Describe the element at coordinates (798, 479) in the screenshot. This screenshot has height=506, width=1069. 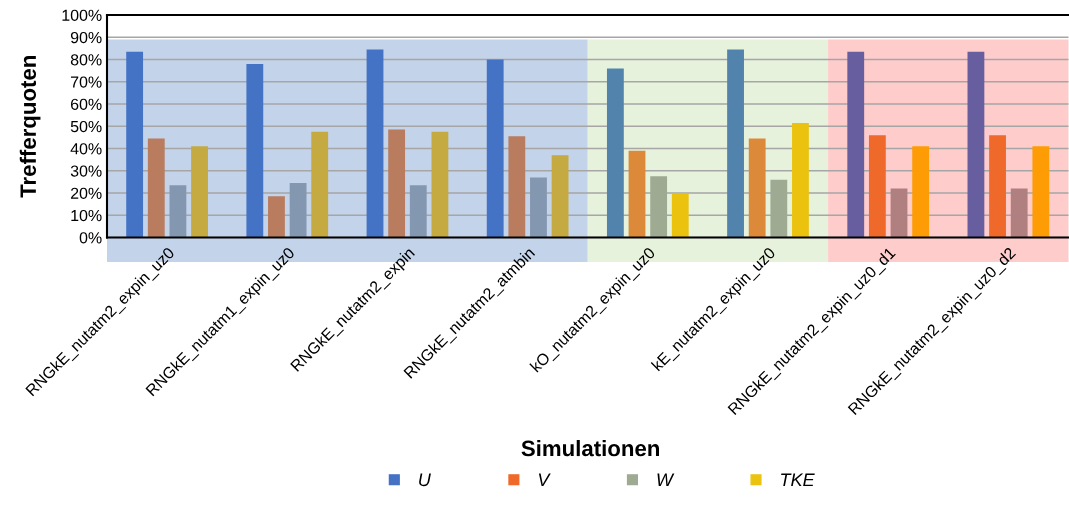
I see `legend-label: TKE` at that location.